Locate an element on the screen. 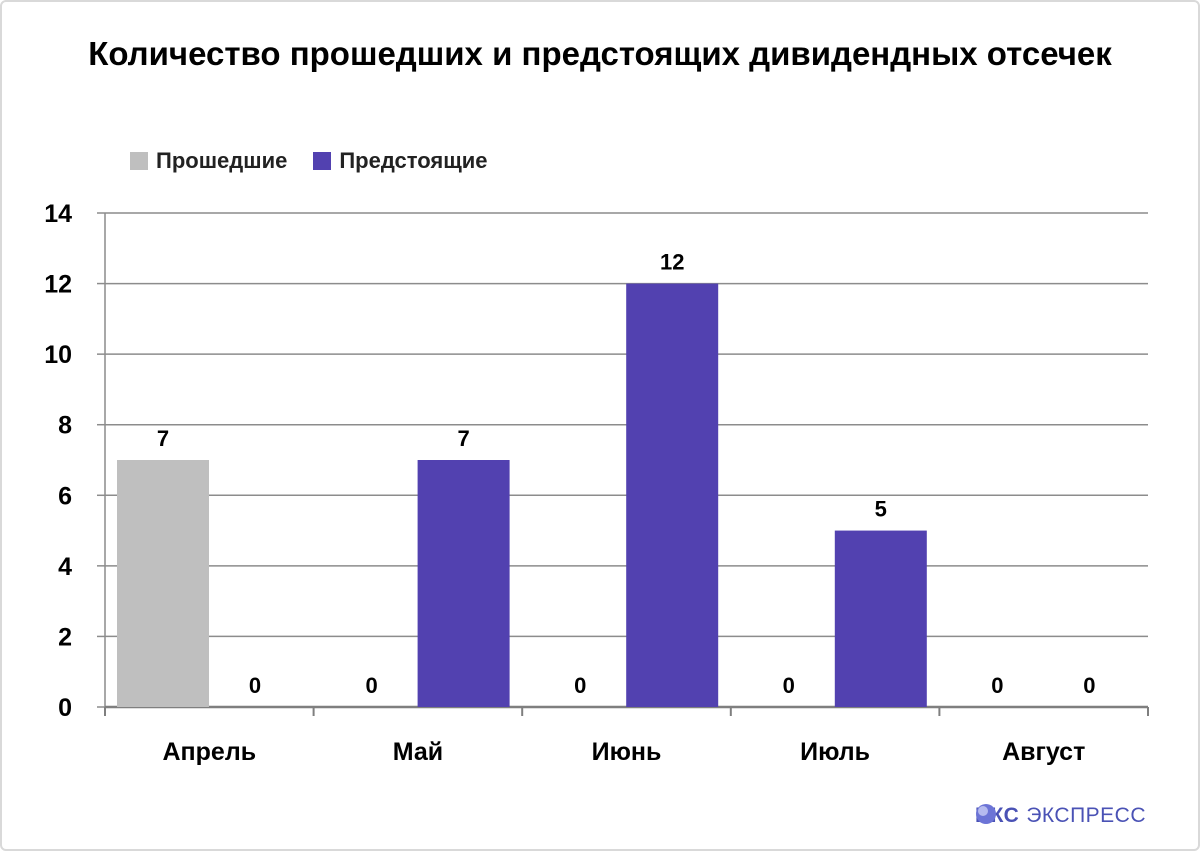 The image size is (1200, 851). y-tick-label: 2 is located at coordinates (65, 637).